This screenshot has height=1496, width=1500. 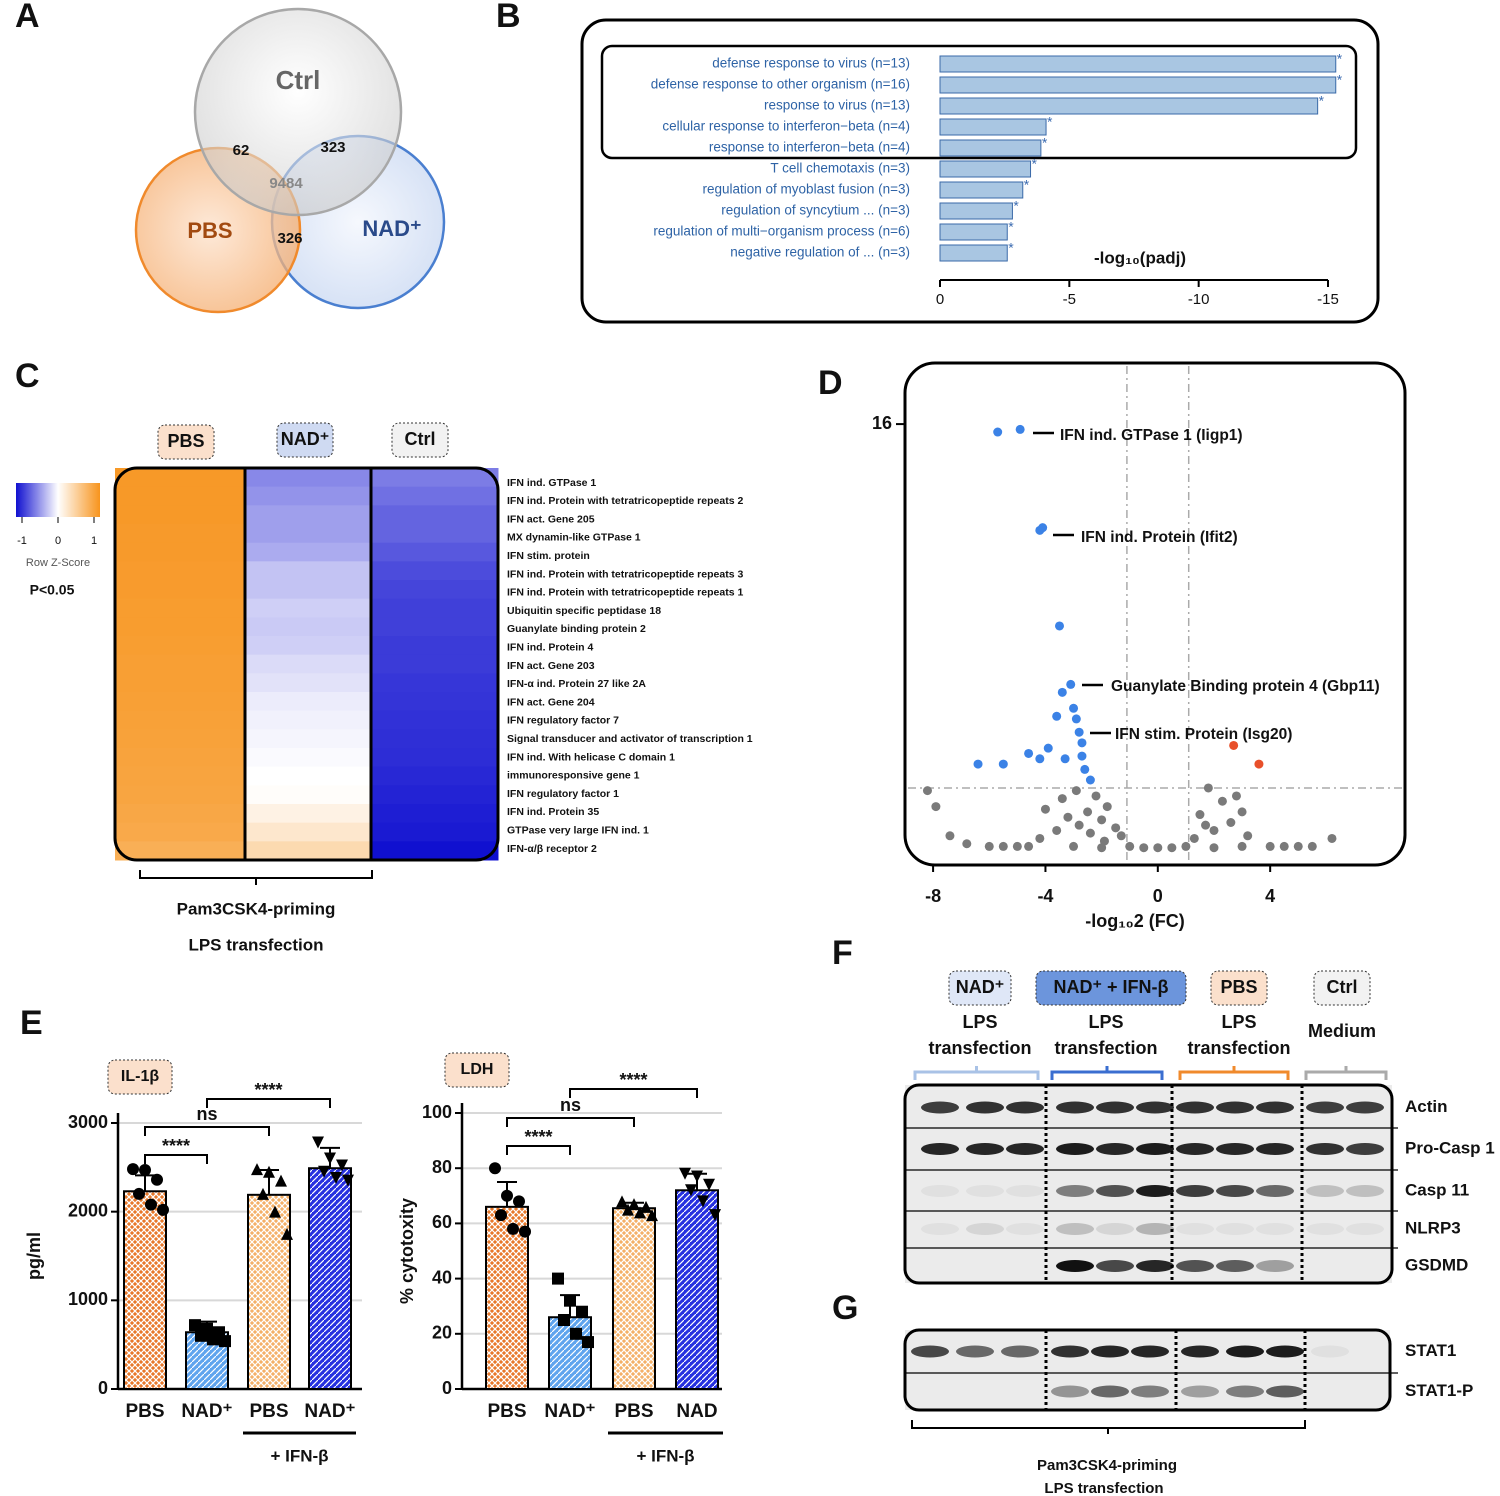 I want to click on bar, so click(x=269, y=1291).